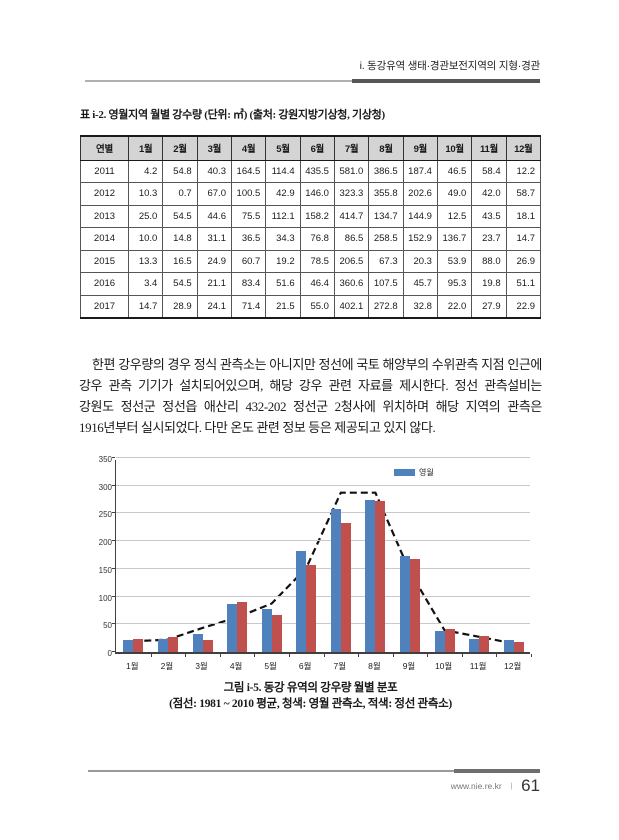  What do you see at coordinates (272, 771) in the screenshot?
I see `footer-rule-thin` at bounding box center [272, 771].